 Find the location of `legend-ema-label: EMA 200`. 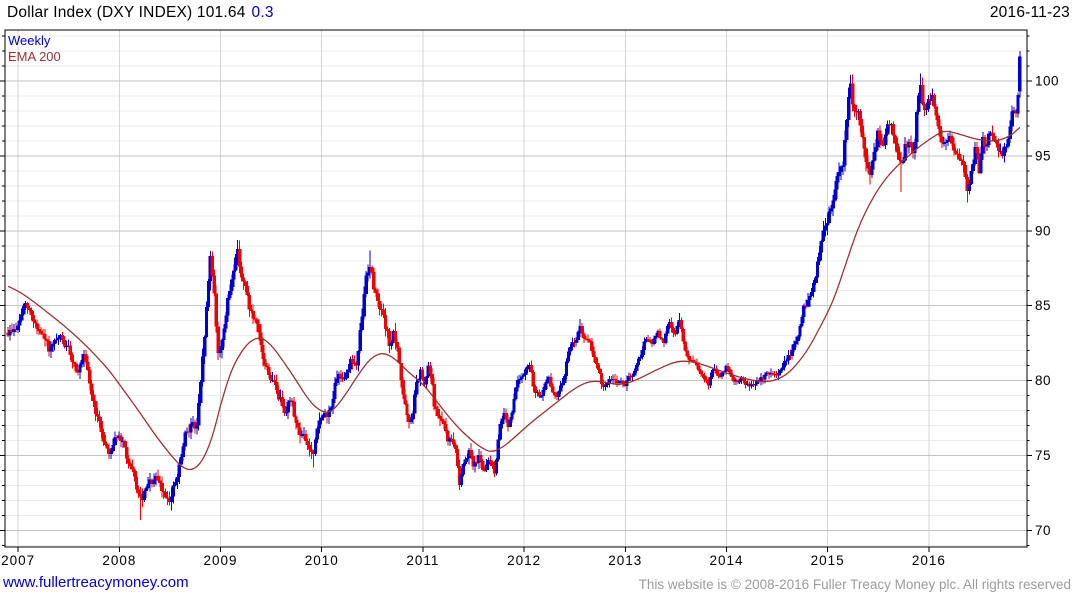

legend-ema-label: EMA 200 is located at coordinates (34, 56).